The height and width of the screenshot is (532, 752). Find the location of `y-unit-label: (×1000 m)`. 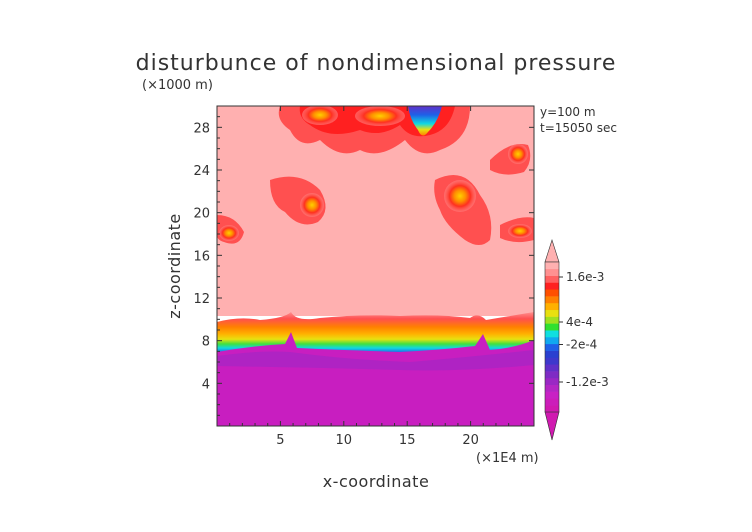

y-unit-label: (×1000 m) is located at coordinates (177, 85).